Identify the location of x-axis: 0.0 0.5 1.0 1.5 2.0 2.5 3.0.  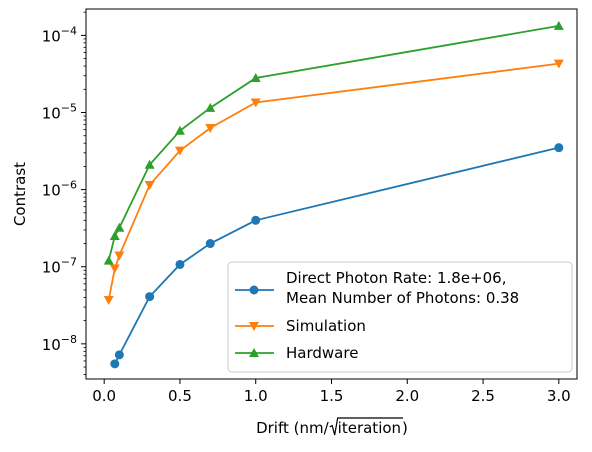
(331, 392).